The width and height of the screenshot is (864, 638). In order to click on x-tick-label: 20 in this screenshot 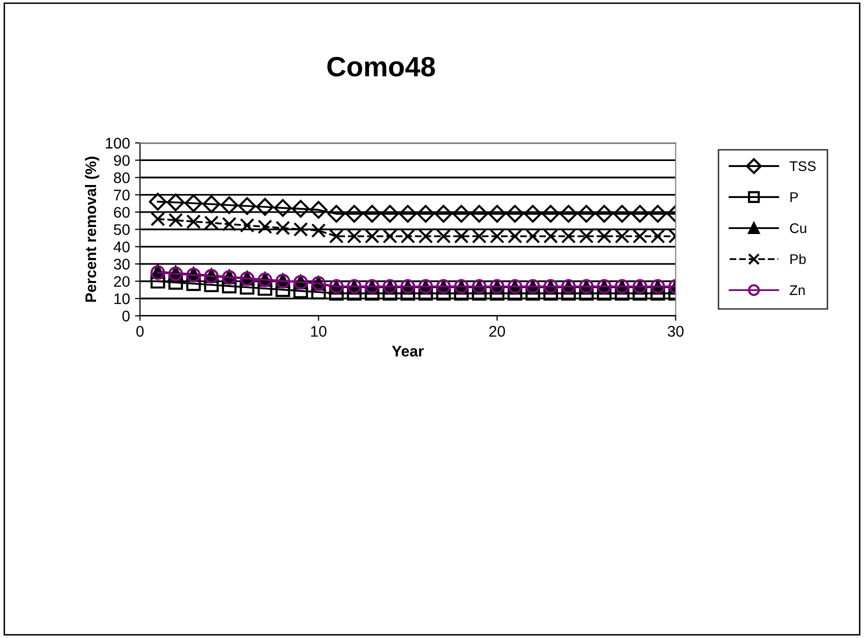, I will do `click(497, 331)`.